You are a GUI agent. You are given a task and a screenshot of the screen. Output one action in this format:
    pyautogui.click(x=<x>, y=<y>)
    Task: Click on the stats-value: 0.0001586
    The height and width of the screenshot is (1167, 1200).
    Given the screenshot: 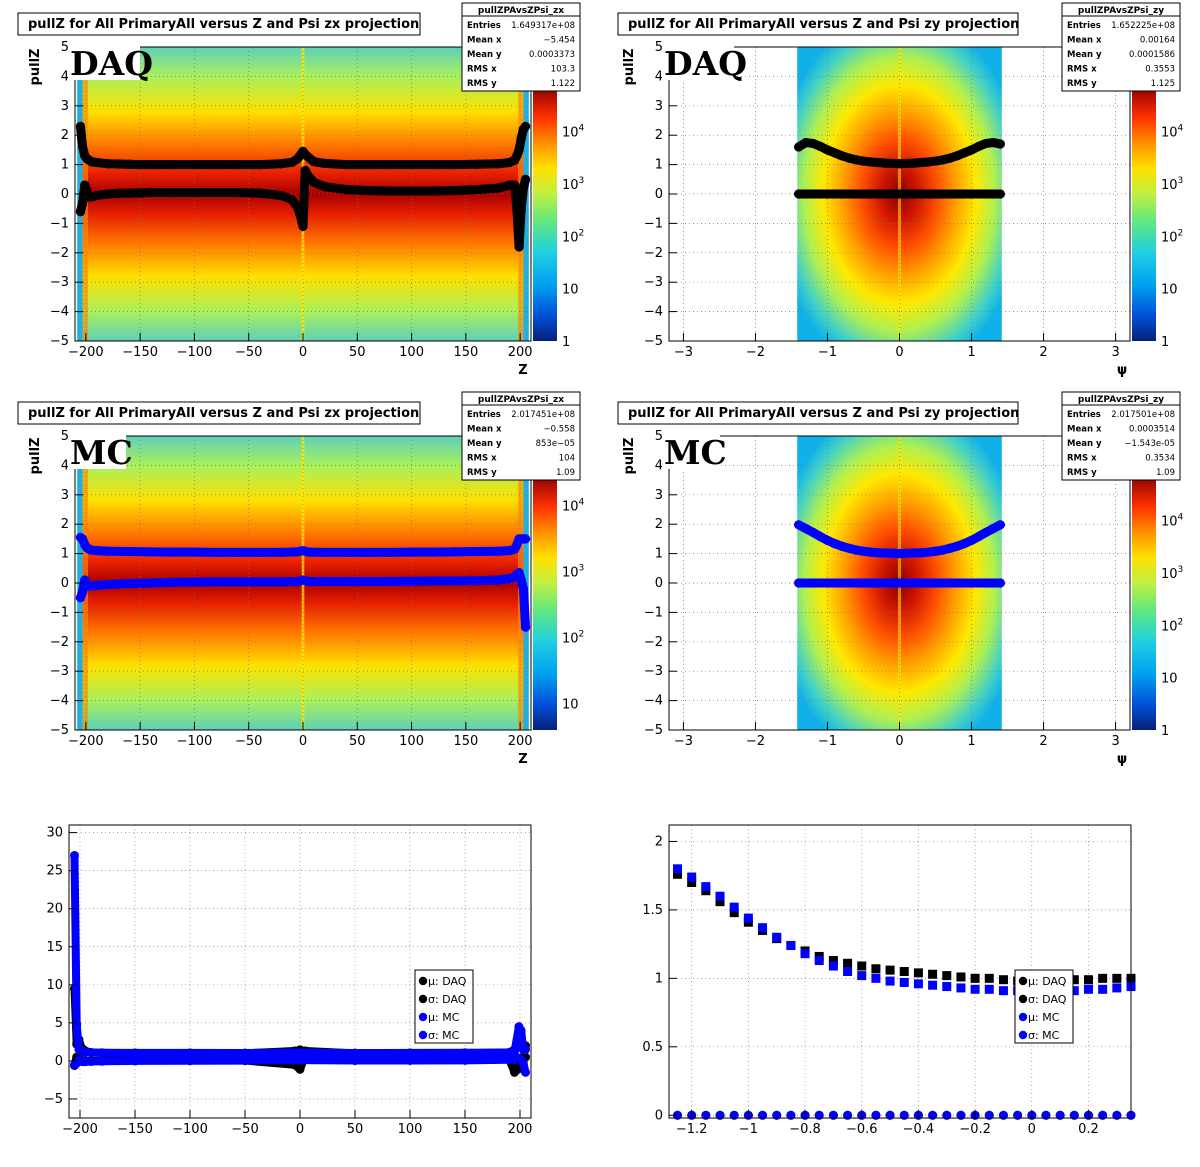 What is the action you would take?
    pyautogui.click(x=1152, y=55)
    